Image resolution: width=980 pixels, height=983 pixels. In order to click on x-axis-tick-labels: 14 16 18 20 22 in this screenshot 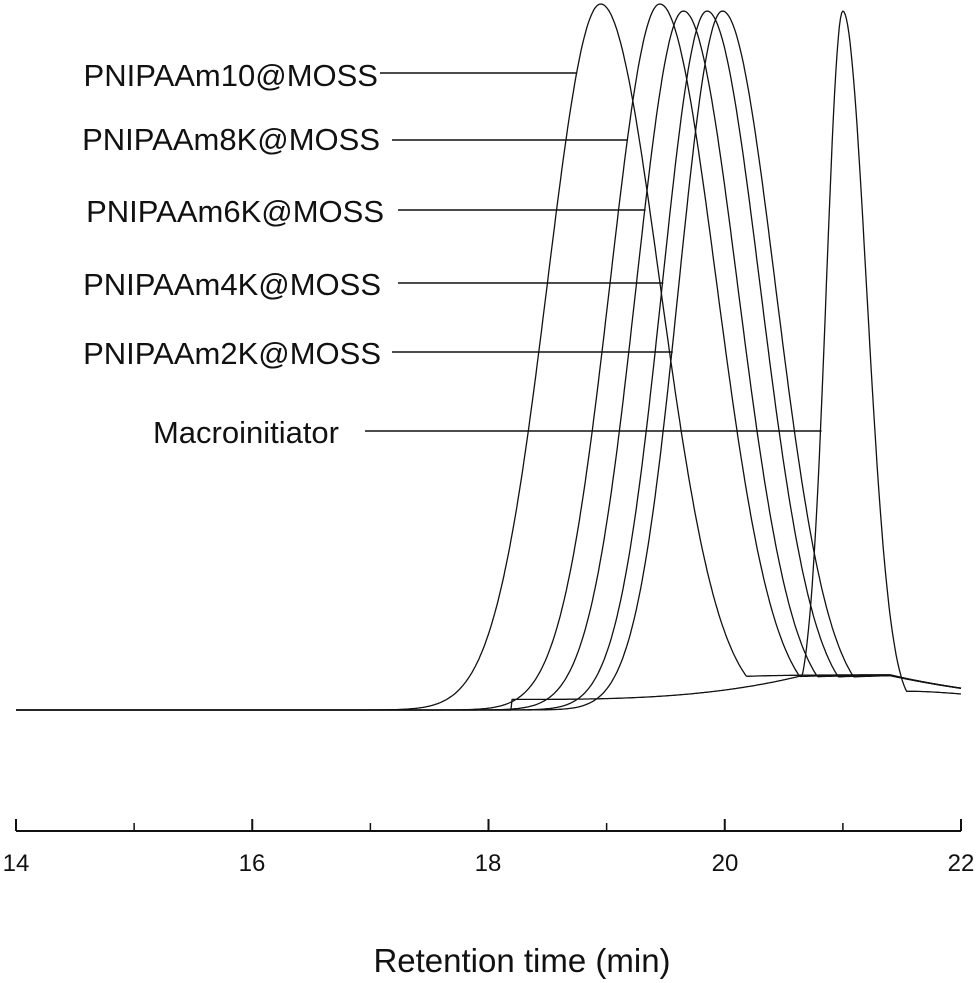, I will do `click(489, 863)`.